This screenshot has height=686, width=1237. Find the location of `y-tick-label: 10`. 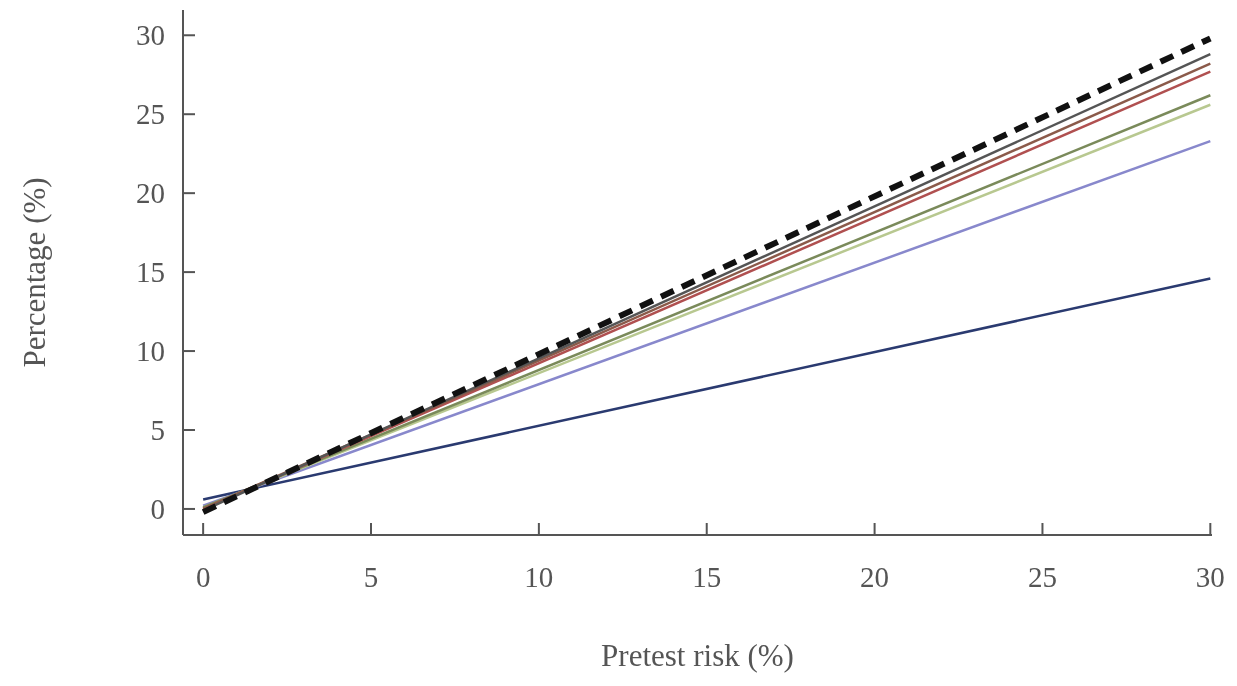

y-tick-label: 10 is located at coordinates (150, 351).